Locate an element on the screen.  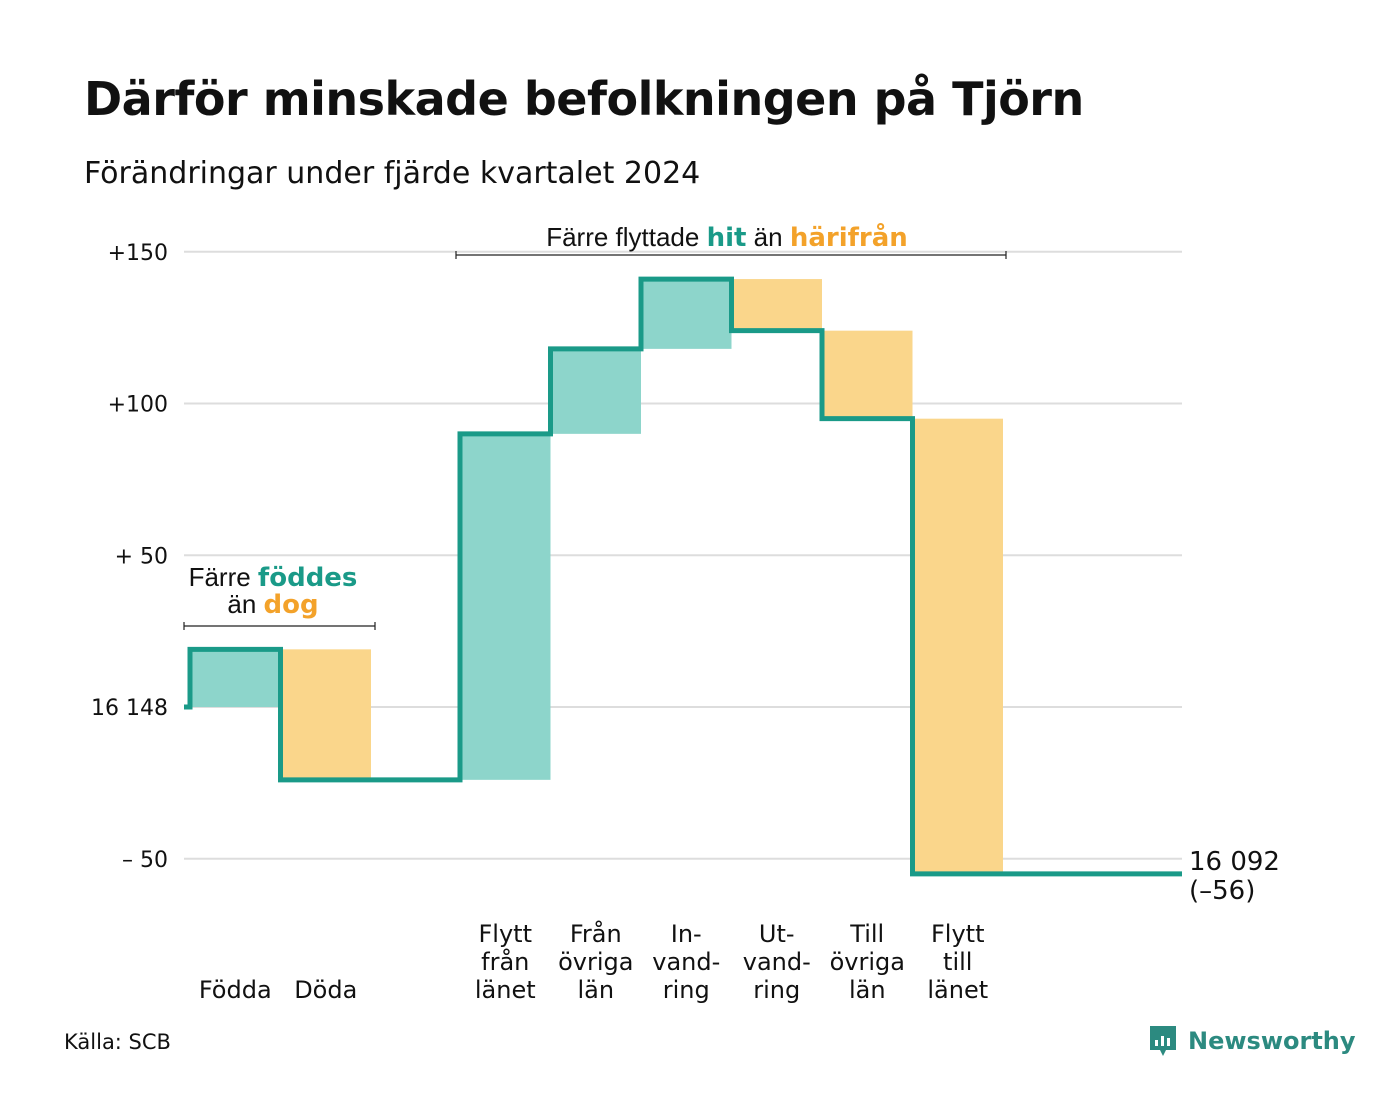
category-label: Ut- is located at coordinates (777, 934).